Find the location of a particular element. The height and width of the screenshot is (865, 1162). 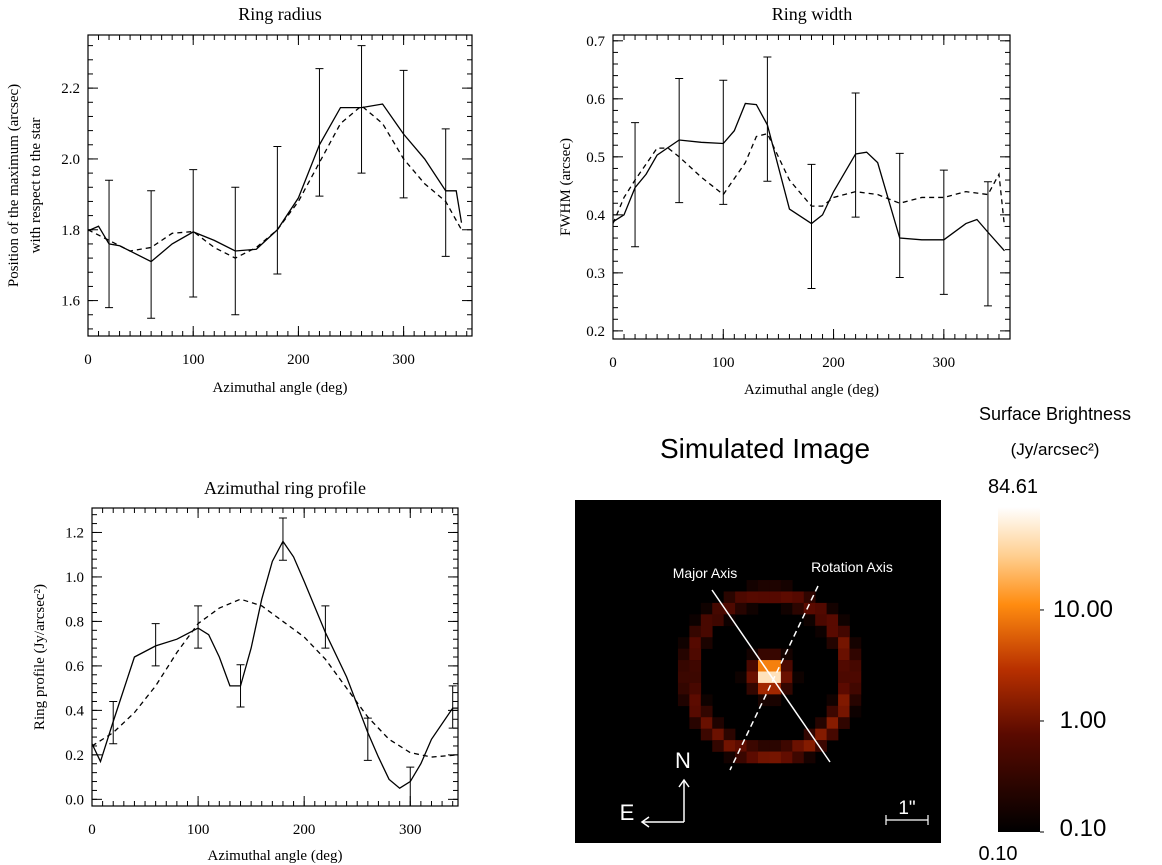

chart-title: Ring width is located at coordinates (812, 14).